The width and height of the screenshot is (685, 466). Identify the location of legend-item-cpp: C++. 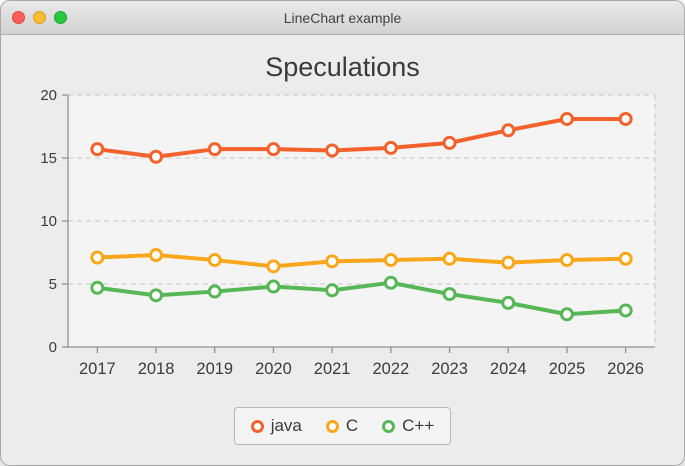
(408, 426).